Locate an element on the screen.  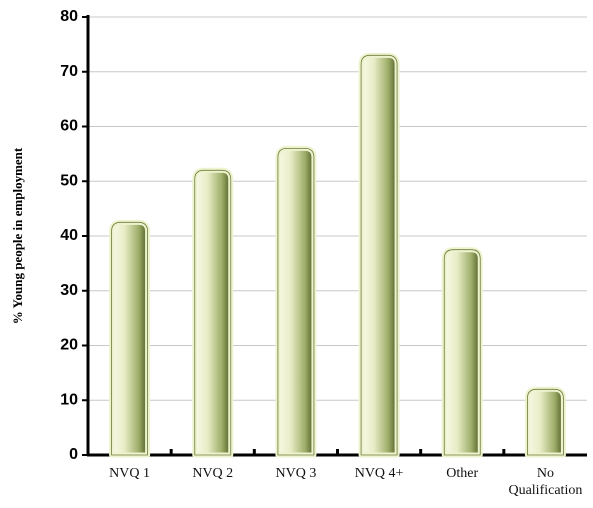
x-tick-label: NVQ 4+ is located at coordinates (379, 473).